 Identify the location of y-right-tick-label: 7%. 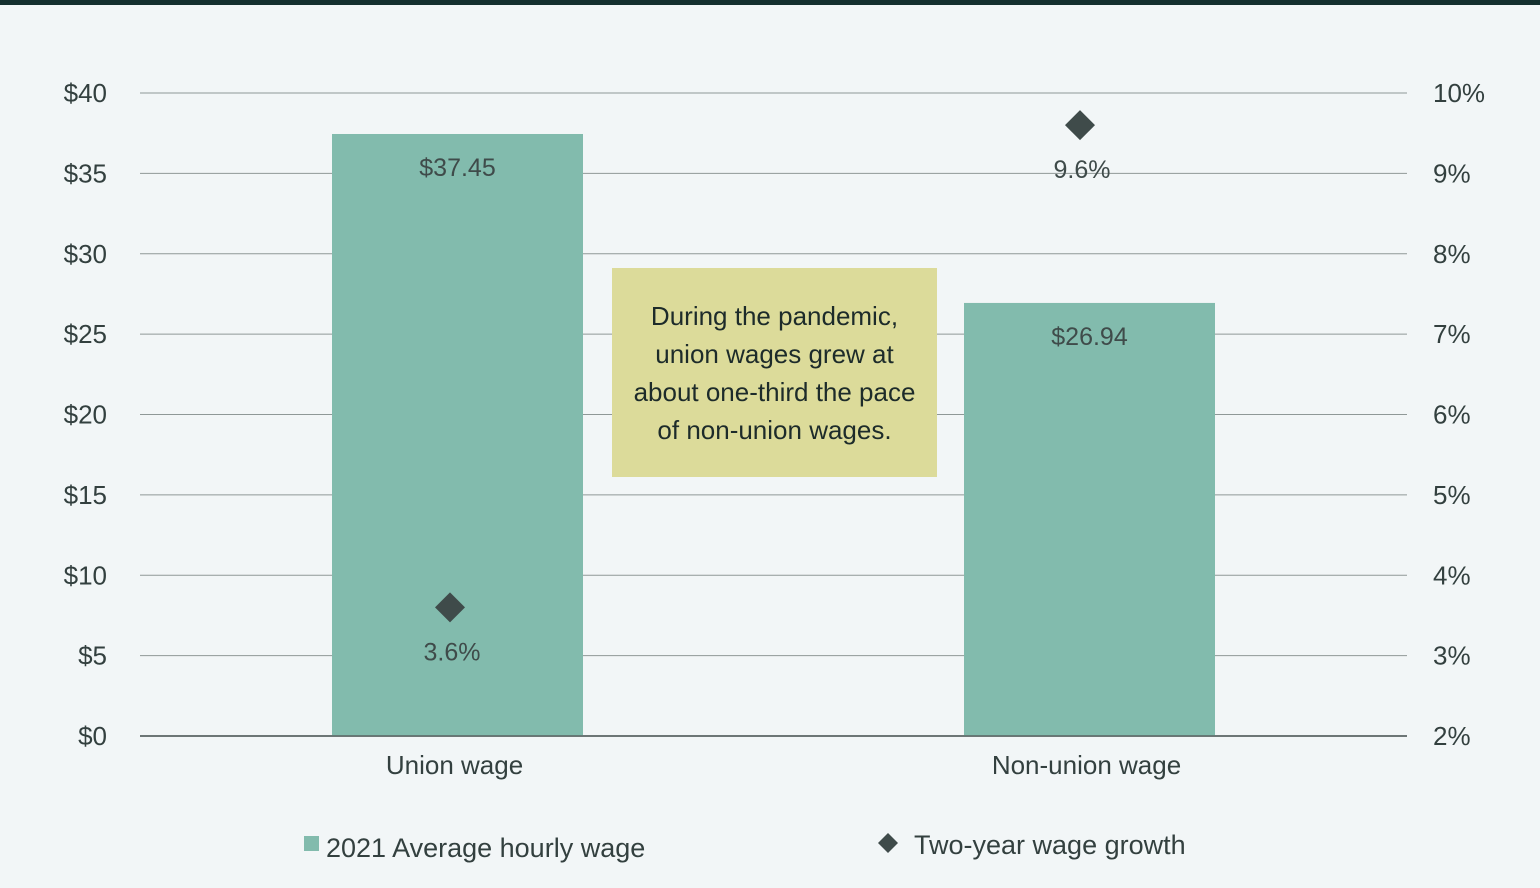
(1452, 334).